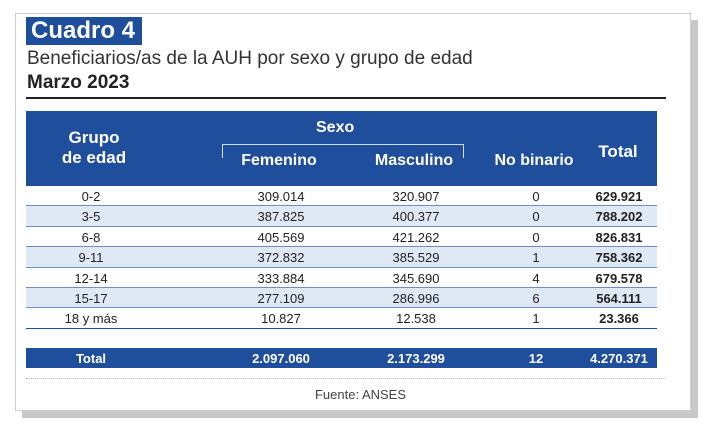 Image resolution: width=721 pixels, height=425 pixels. Describe the element at coordinates (94, 137) in the screenshot. I see `header-grupo-line1: Grupo` at that location.